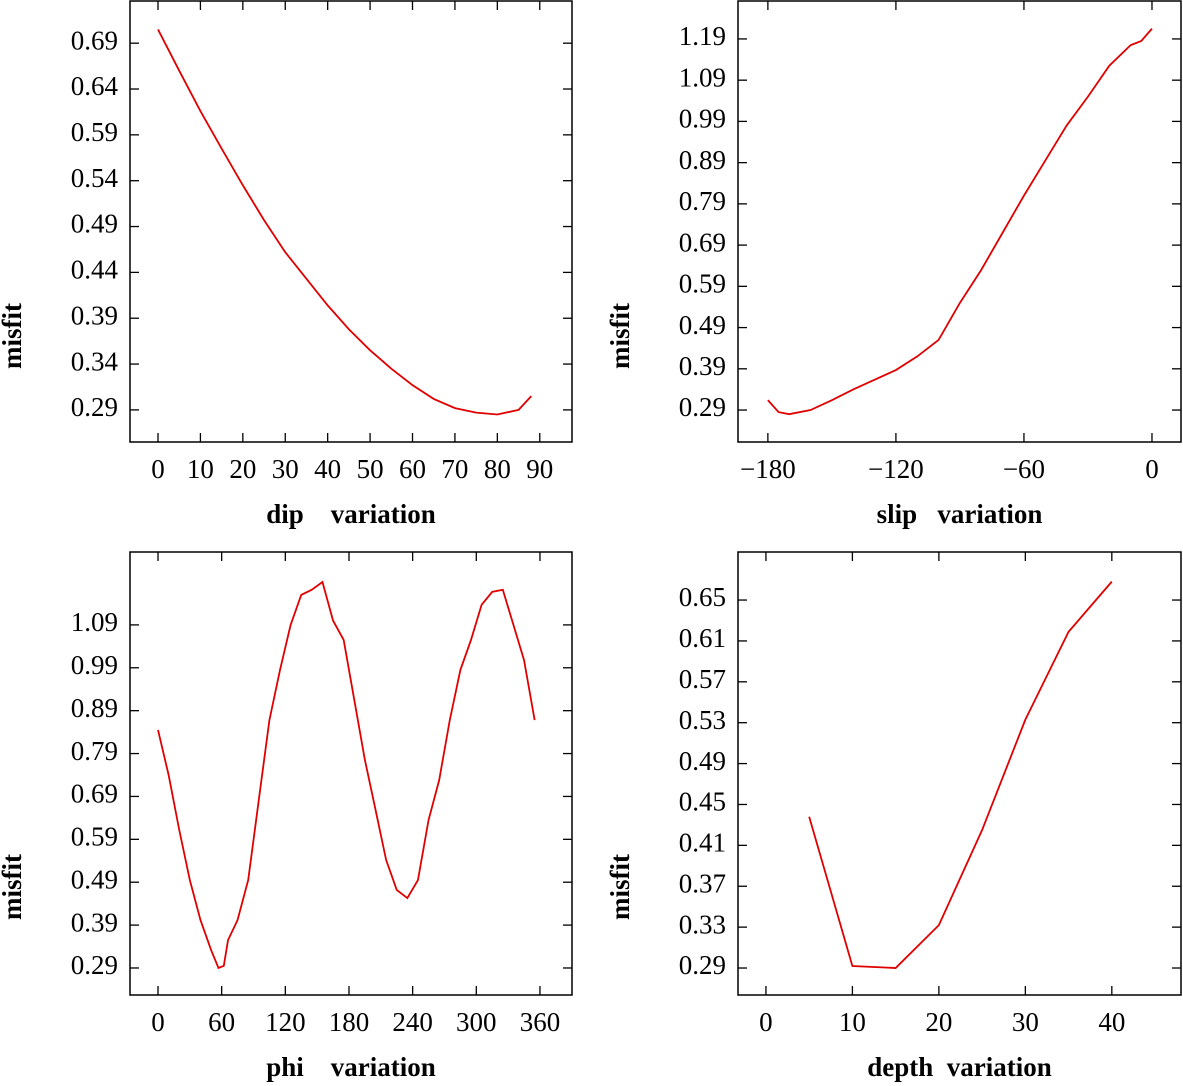 This screenshot has height=1086, width=1183. What do you see at coordinates (702, 679) in the screenshot?
I see `y-tick-label: 0.57` at bounding box center [702, 679].